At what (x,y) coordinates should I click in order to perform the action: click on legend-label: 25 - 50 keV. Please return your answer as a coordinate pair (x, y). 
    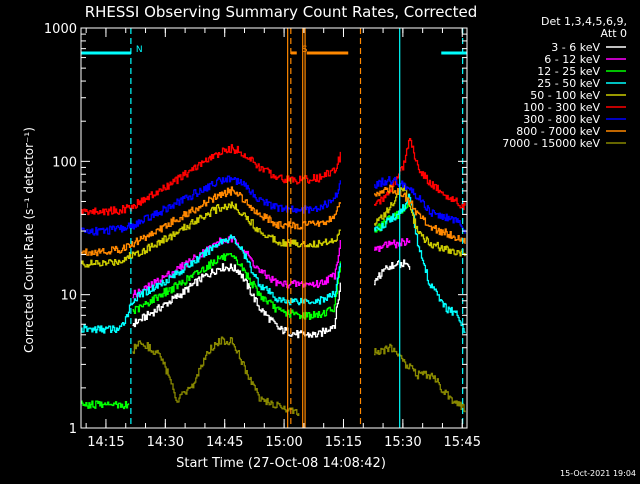
    Looking at the image, I should click on (568, 83).